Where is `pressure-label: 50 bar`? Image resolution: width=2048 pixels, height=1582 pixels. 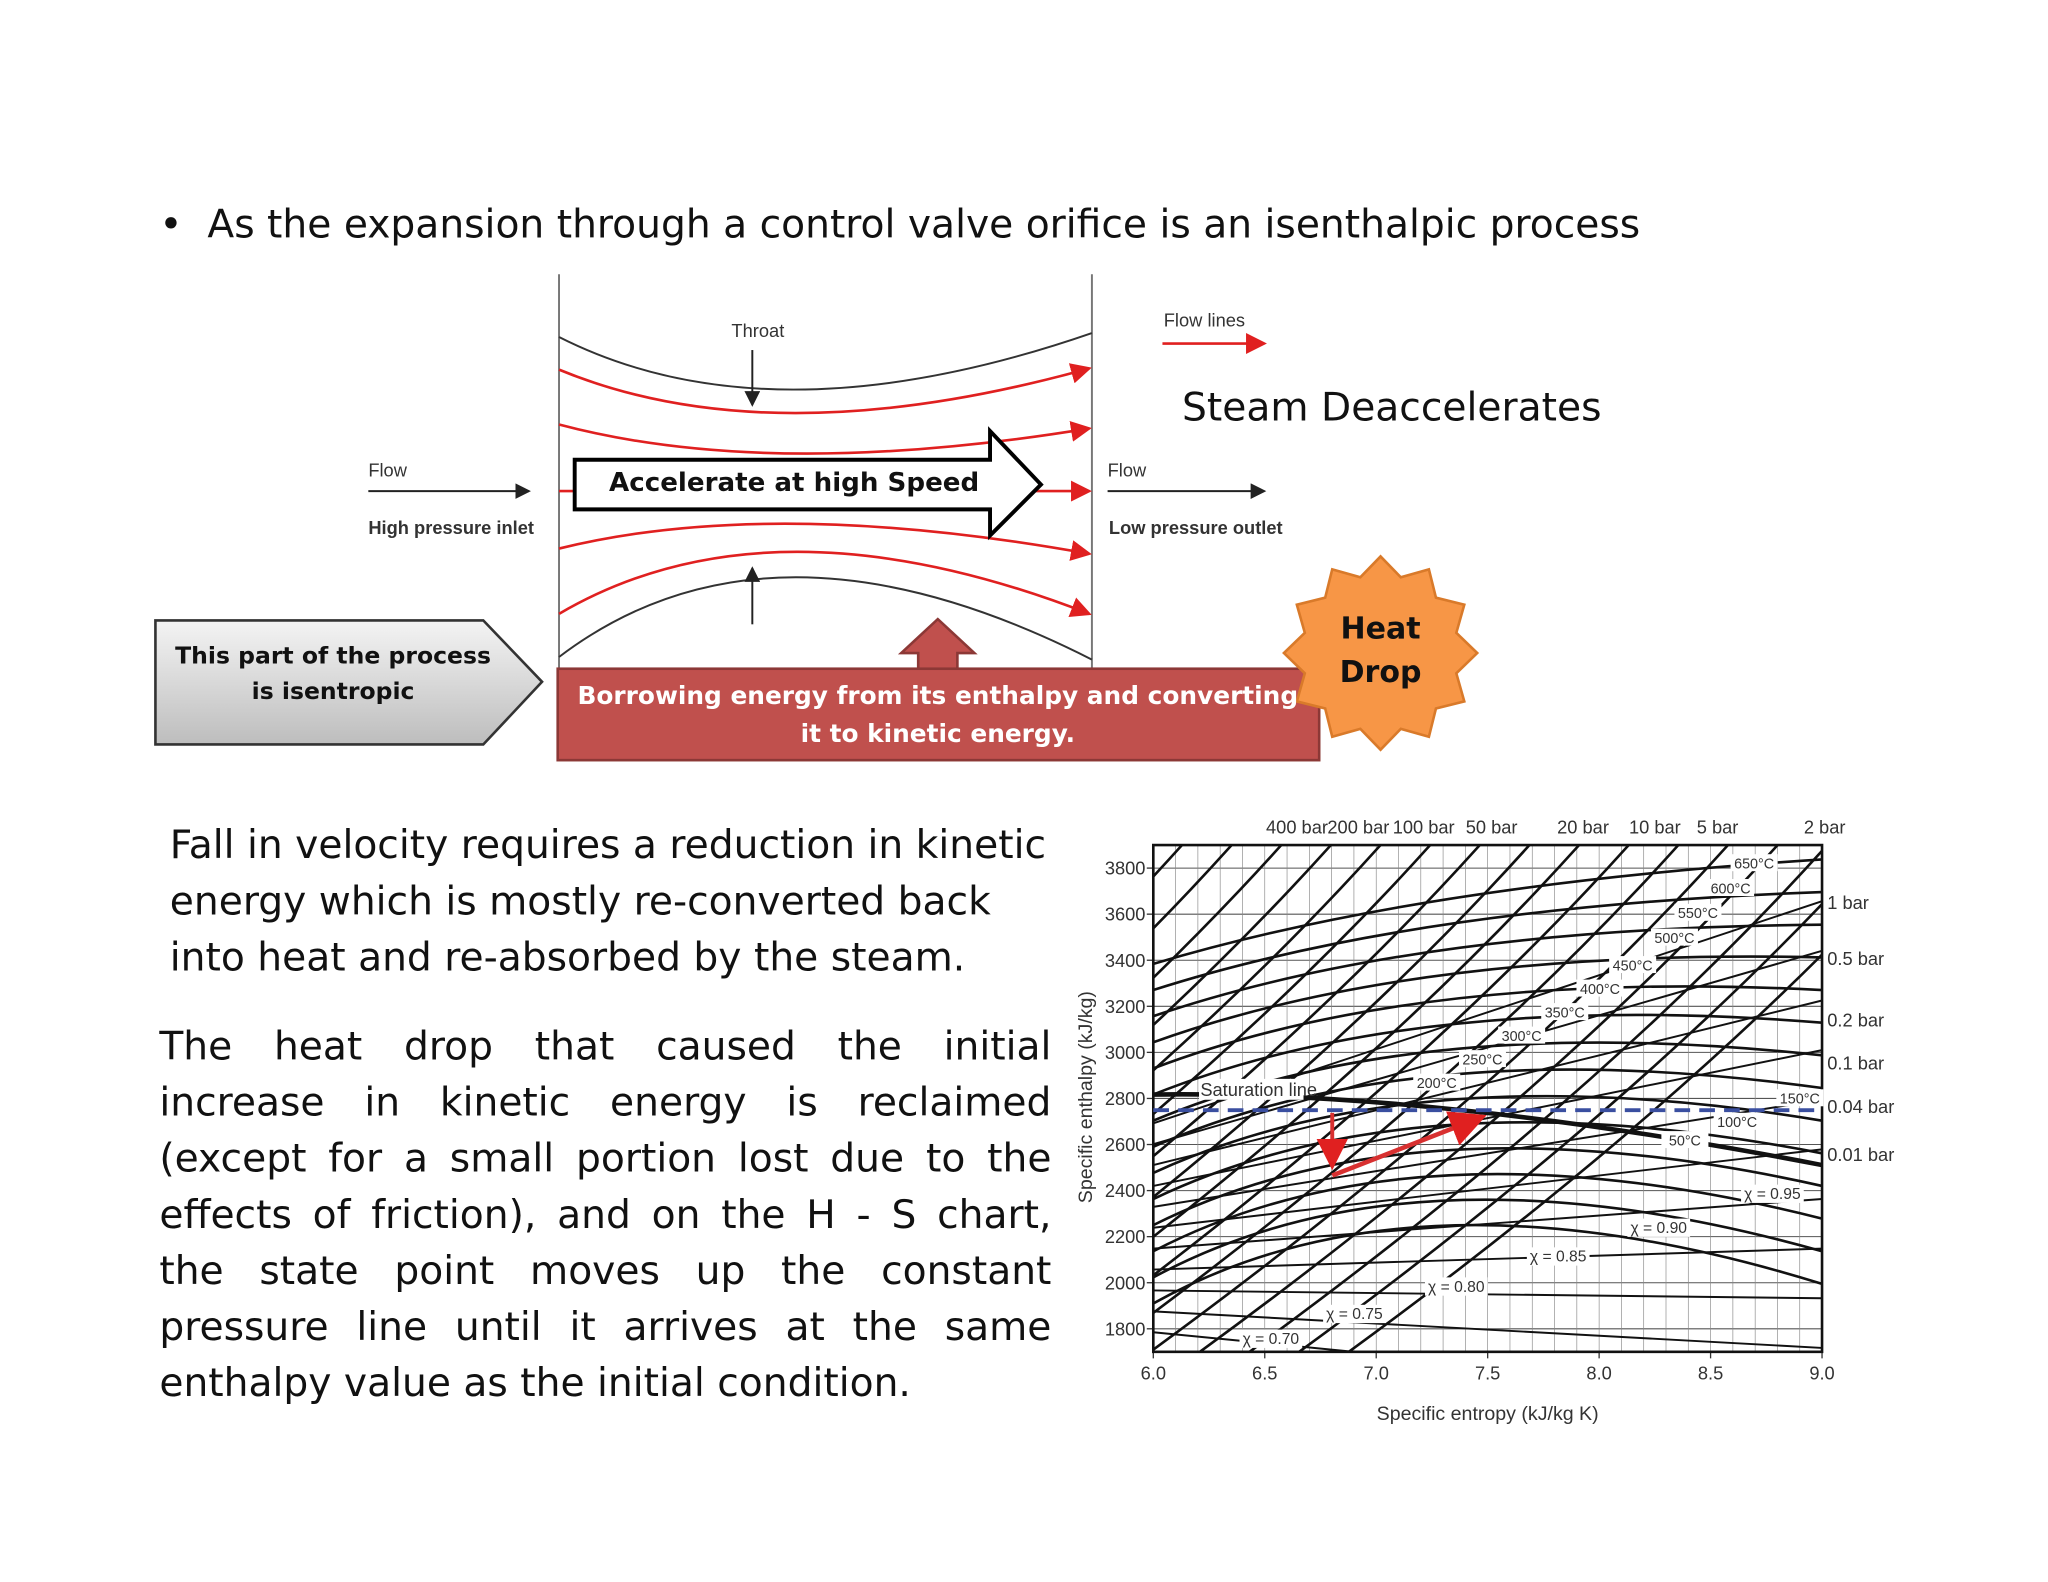 pressure-label: 50 bar is located at coordinates (1492, 826).